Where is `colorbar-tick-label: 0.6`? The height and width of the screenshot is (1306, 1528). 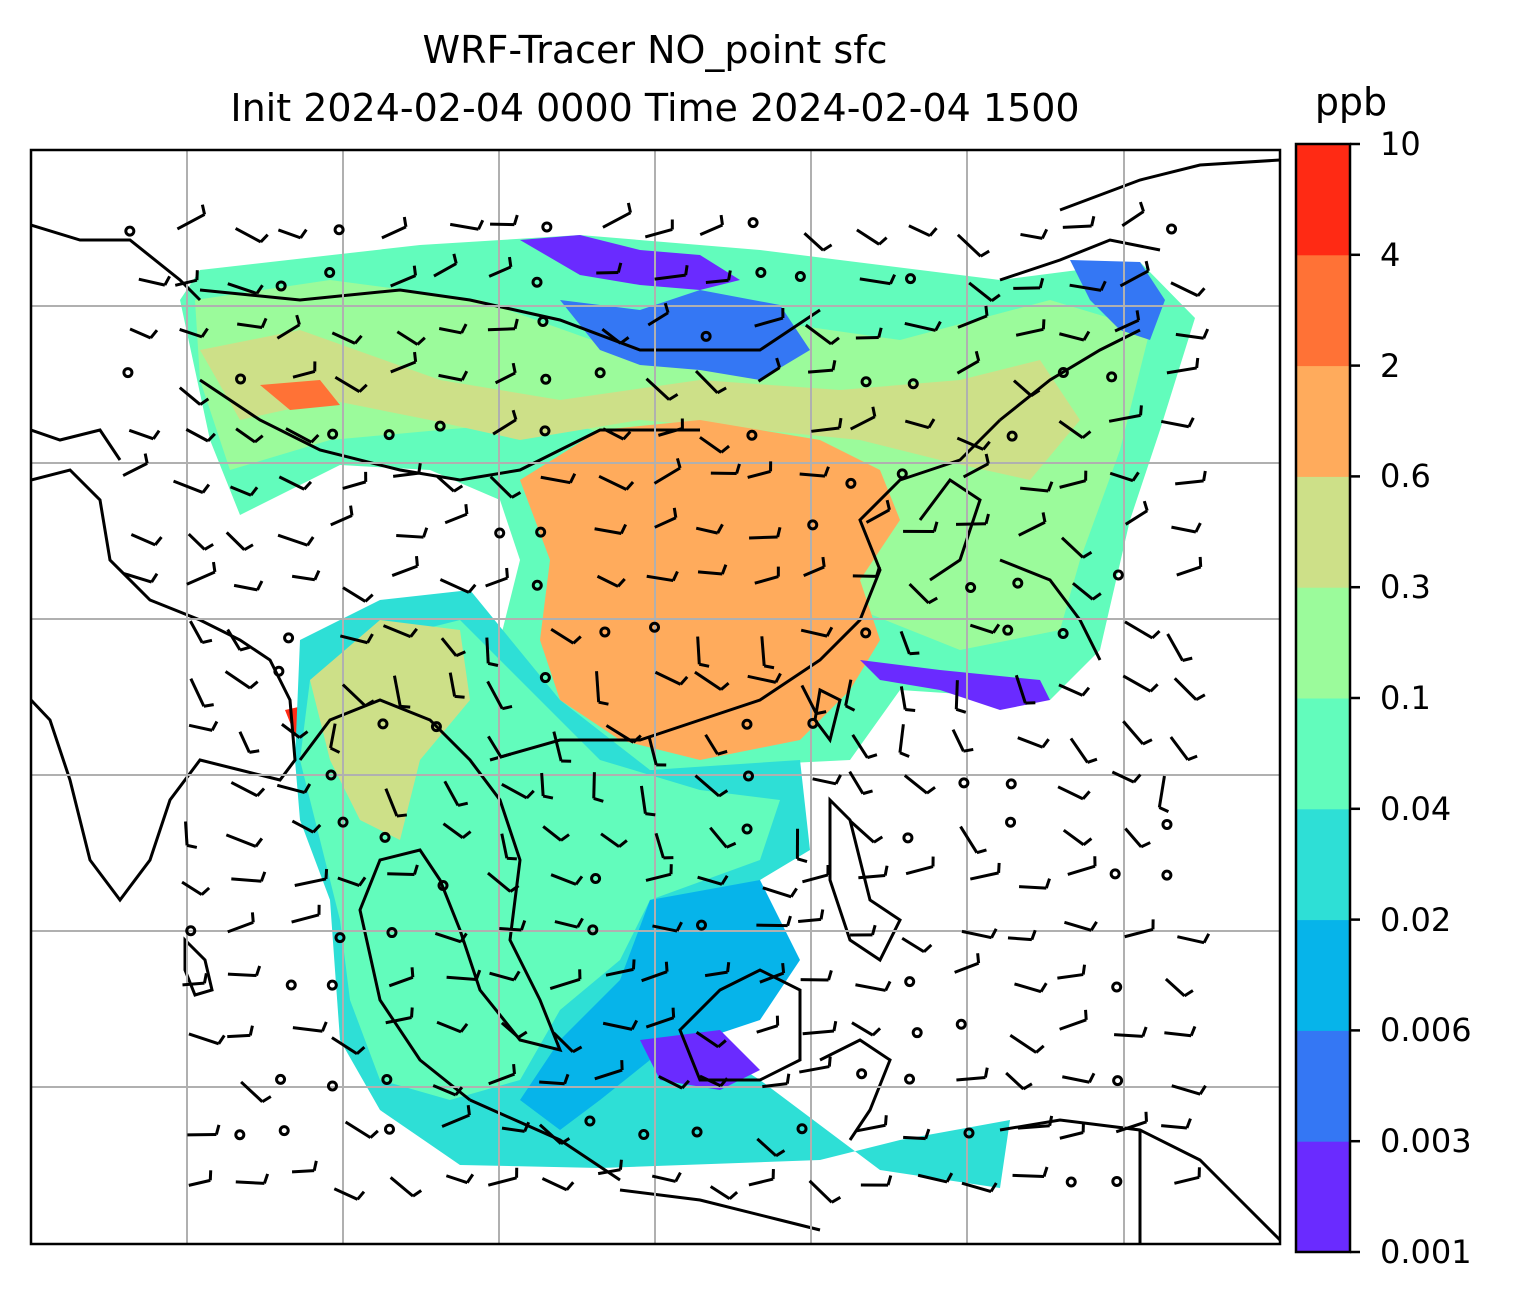 colorbar-tick-label: 0.6 is located at coordinates (1405, 476).